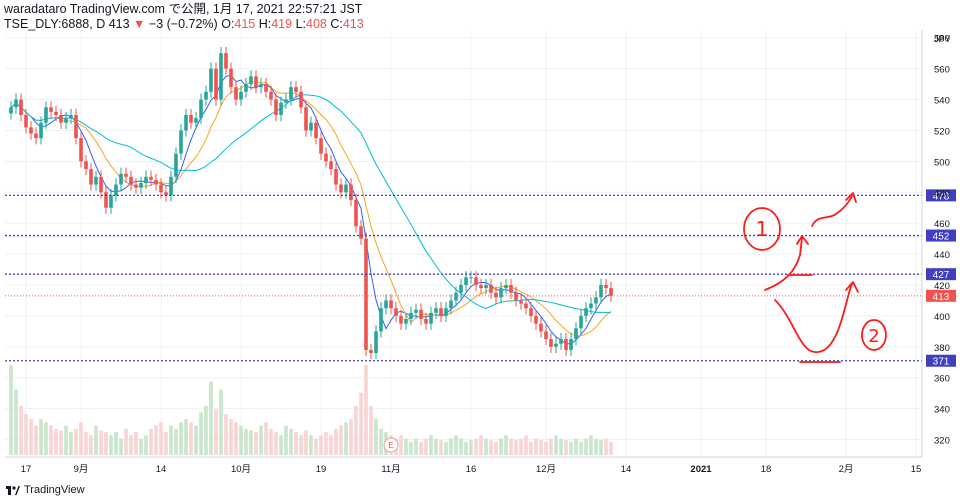  Describe the element at coordinates (942, 224) in the screenshot. I see `y-tick-label: 460` at that location.